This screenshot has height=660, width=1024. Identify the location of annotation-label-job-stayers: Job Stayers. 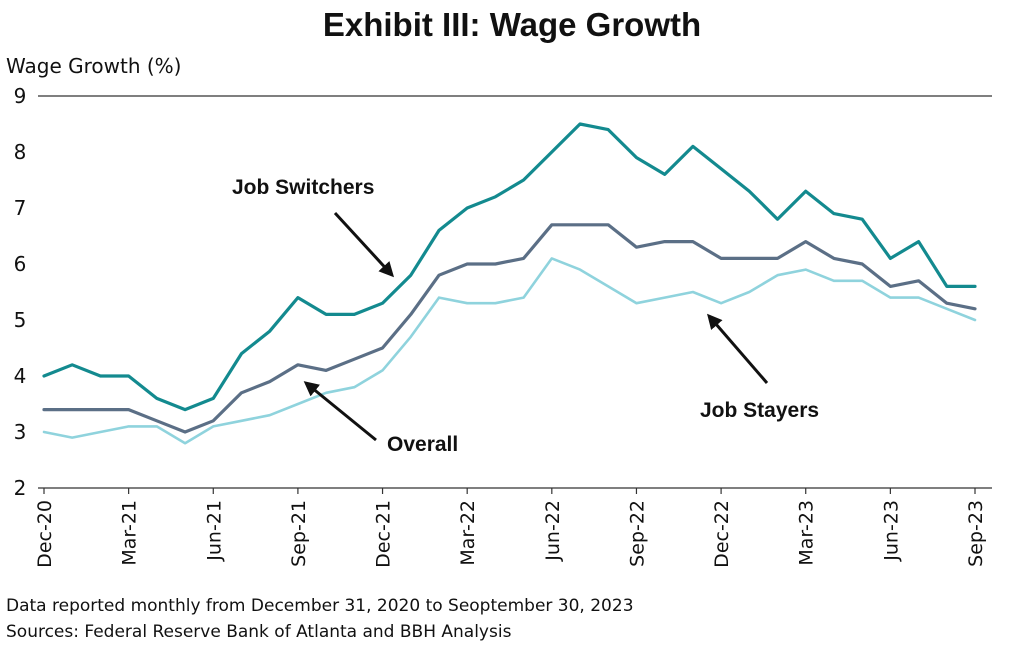
(759, 410).